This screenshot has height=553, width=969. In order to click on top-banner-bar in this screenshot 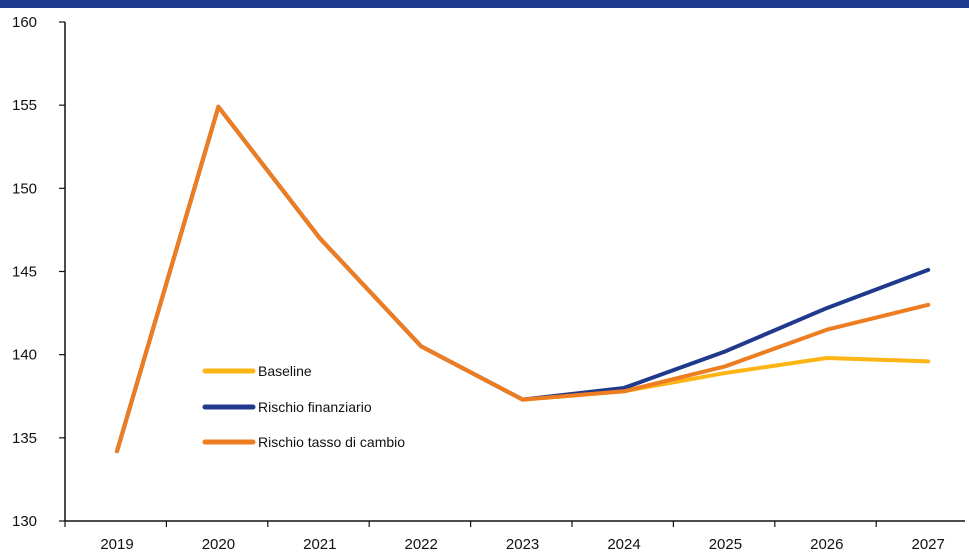, I will do `click(484, 4)`.